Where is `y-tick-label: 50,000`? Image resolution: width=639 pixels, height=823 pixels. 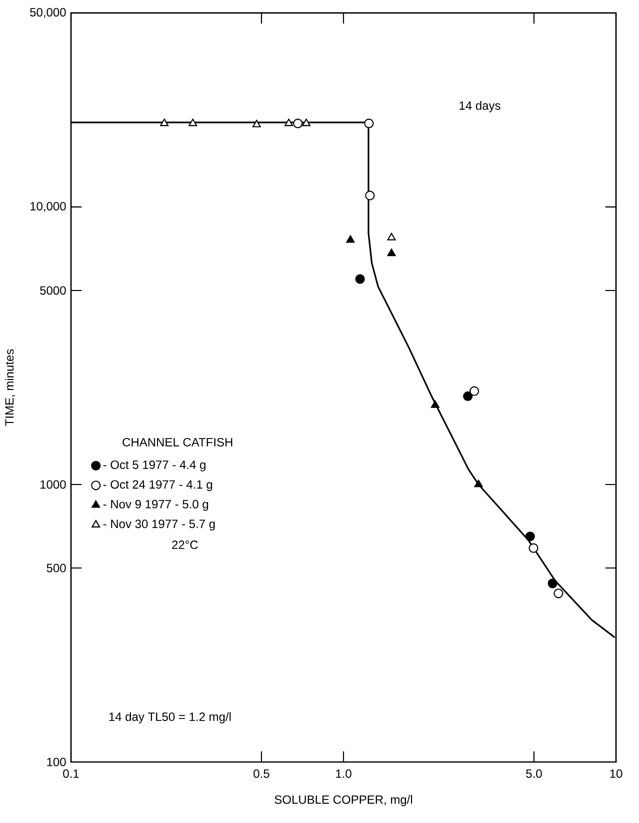 y-tick-label: 50,000 is located at coordinates (48, 13).